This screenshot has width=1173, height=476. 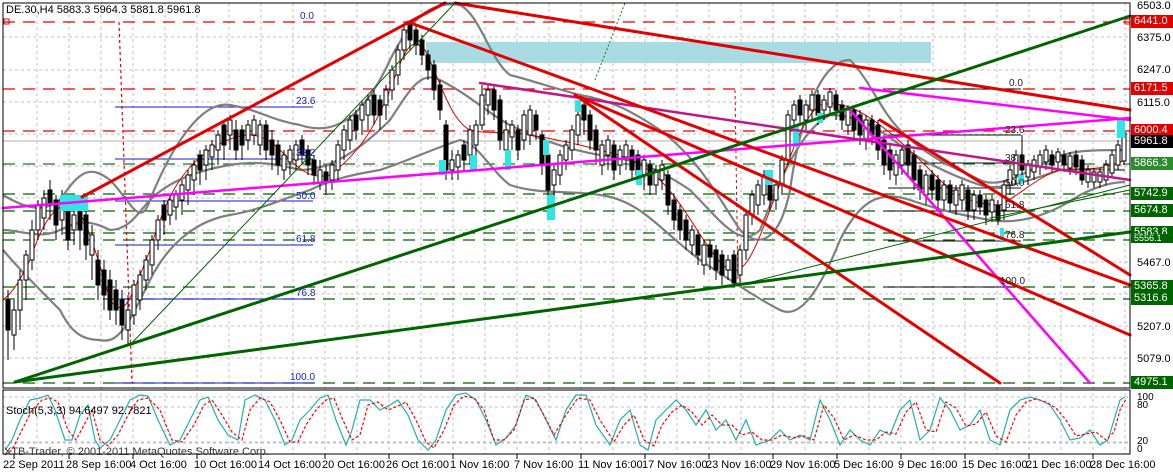 What do you see at coordinates (103, 10) in the screenshot?
I see `symbol-ohlc-label: DE.30,H4 5883.3 5964.3 5881.8 5961.8` at bounding box center [103, 10].